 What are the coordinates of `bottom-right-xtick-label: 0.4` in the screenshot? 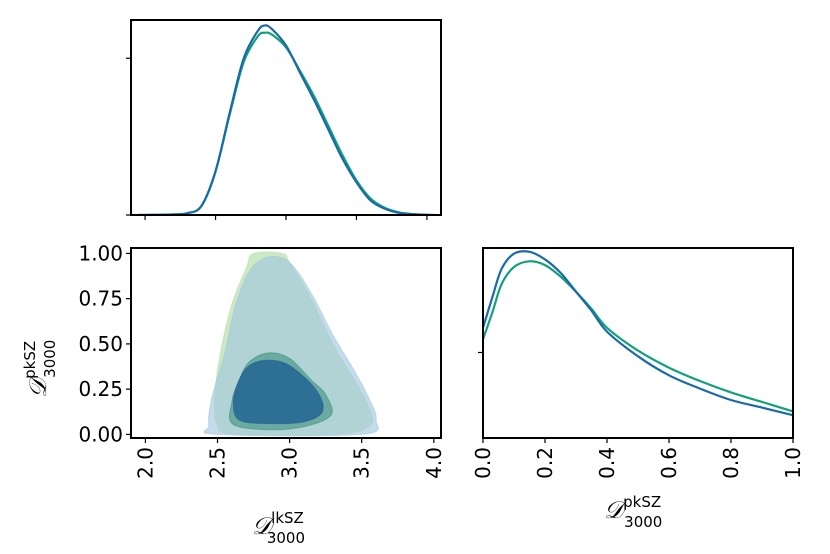 It's located at (607, 463).